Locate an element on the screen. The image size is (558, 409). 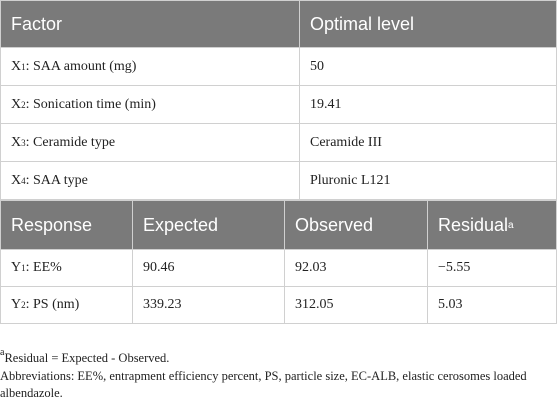
cell-text: −5.55 is located at coordinates (454, 267).